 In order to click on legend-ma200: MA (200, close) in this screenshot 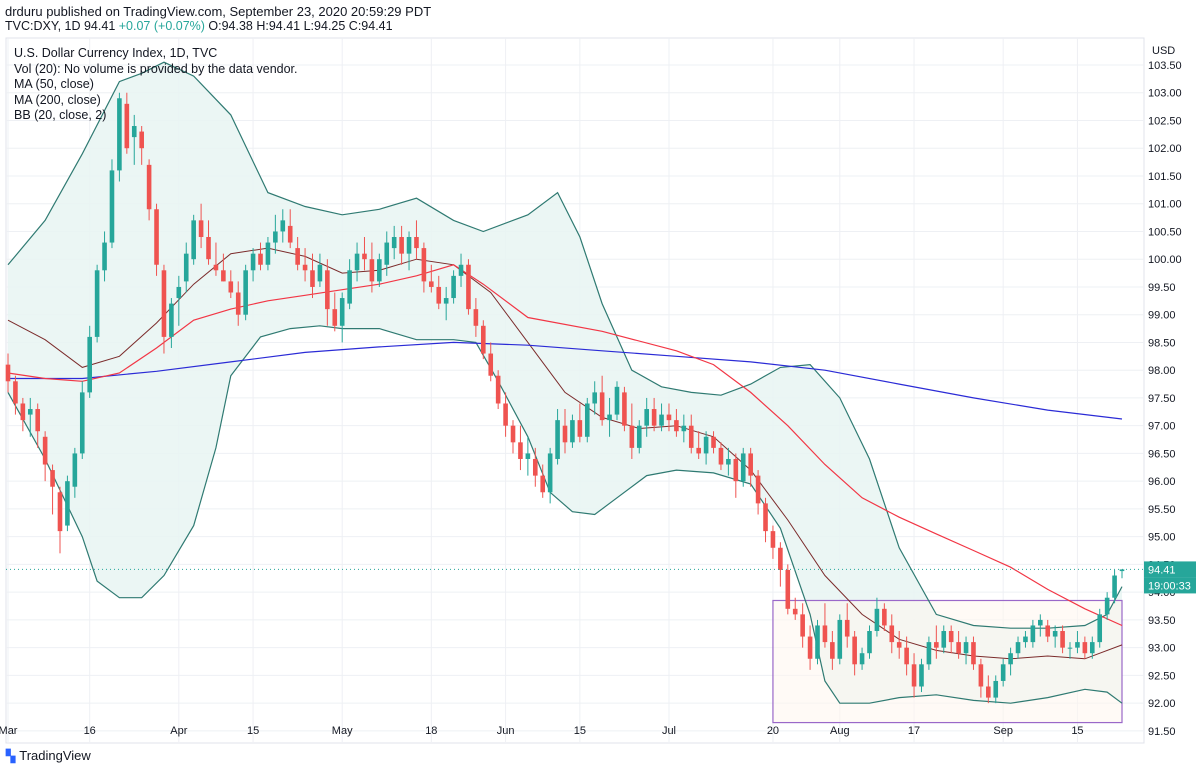, I will do `click(57, 99)`.